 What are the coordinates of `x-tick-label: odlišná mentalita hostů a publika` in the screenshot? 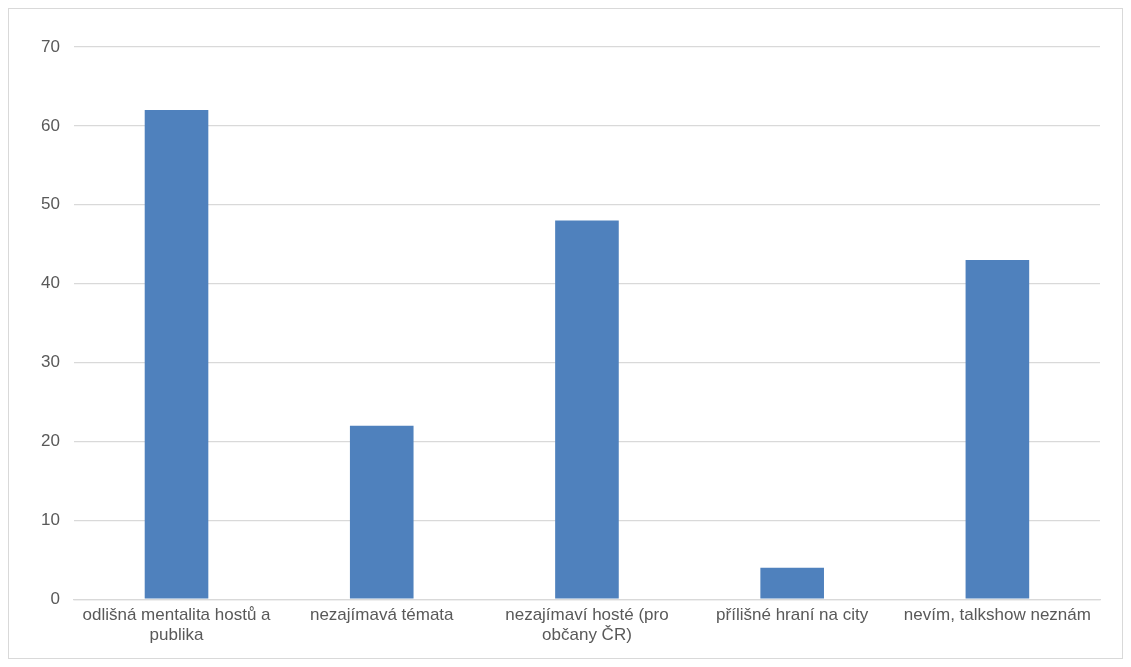 It's located at (177, 625).